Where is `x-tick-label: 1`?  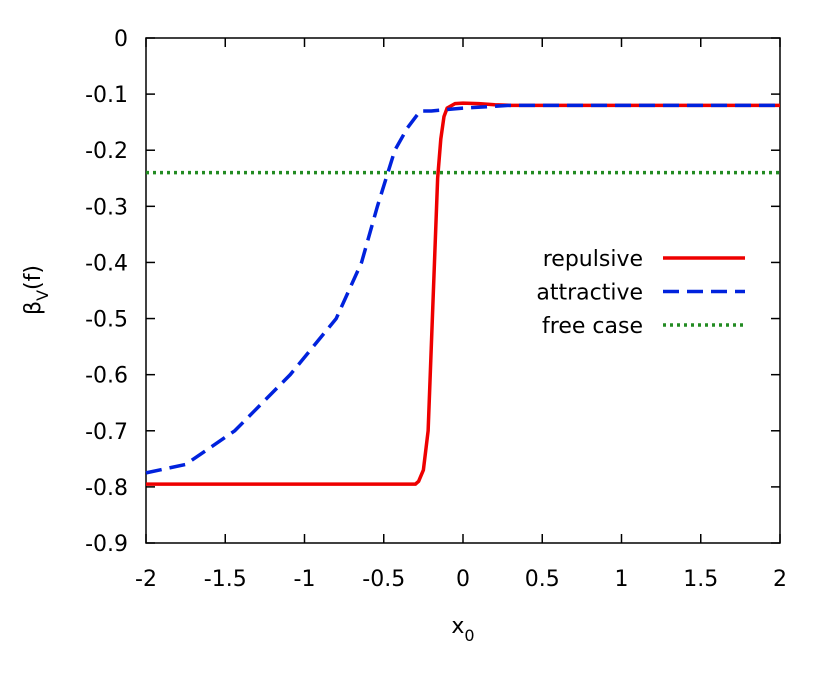
x-tick-label: 1 is located at coordinates (622, 579).